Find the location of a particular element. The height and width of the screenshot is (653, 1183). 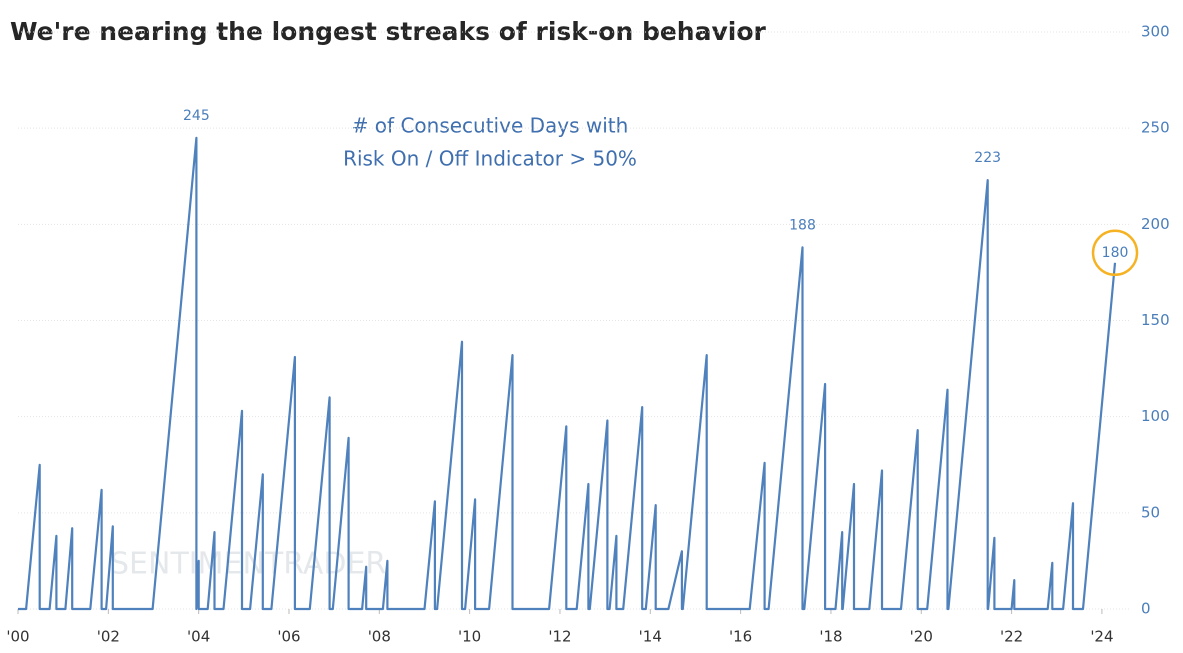

y-tick-label: 100 is located at coordinates (1155, 416).